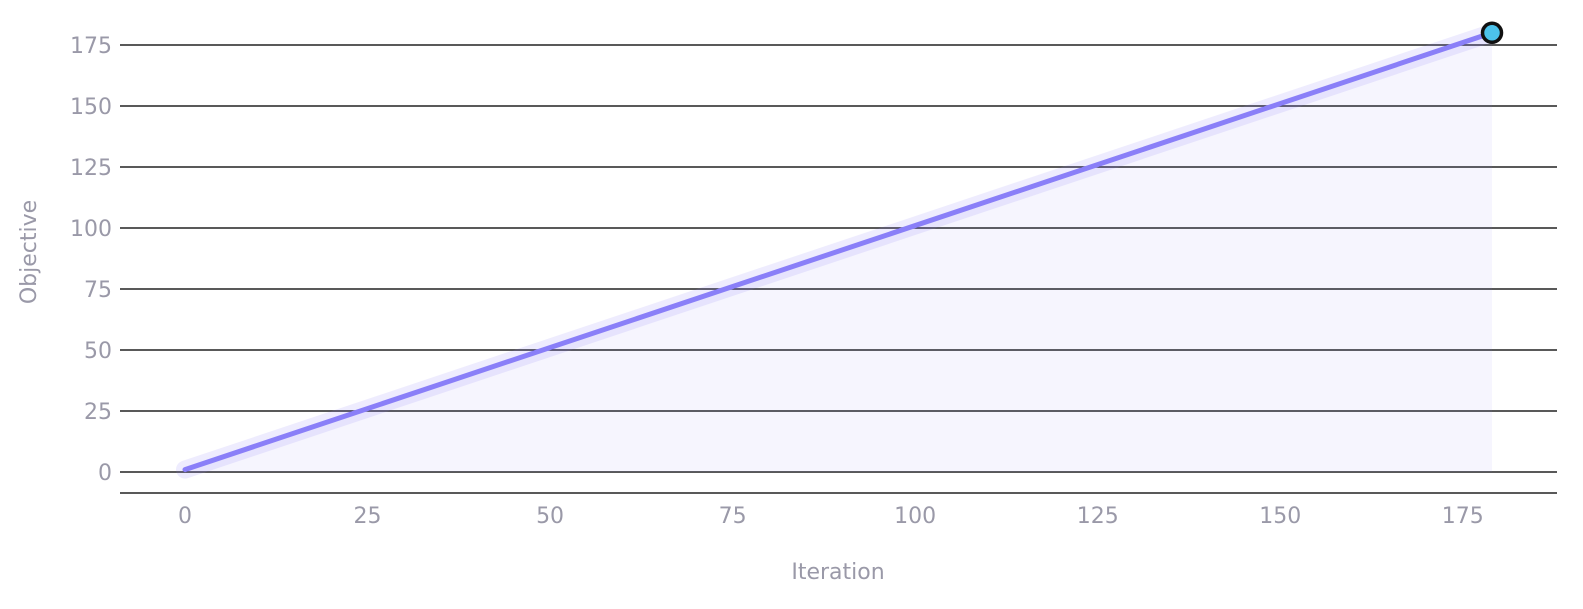 The width and height of the screenshot is (1583, 609). Describe the element at coordinates (915, 516) in the screenshot. I see `x-tick-label: 100` at that location.